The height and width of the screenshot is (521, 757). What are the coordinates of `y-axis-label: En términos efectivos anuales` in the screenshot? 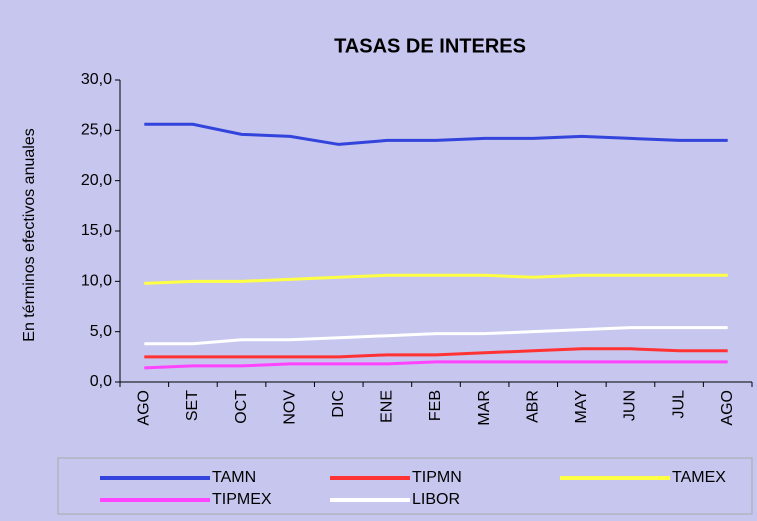 It's located at (29, 234).